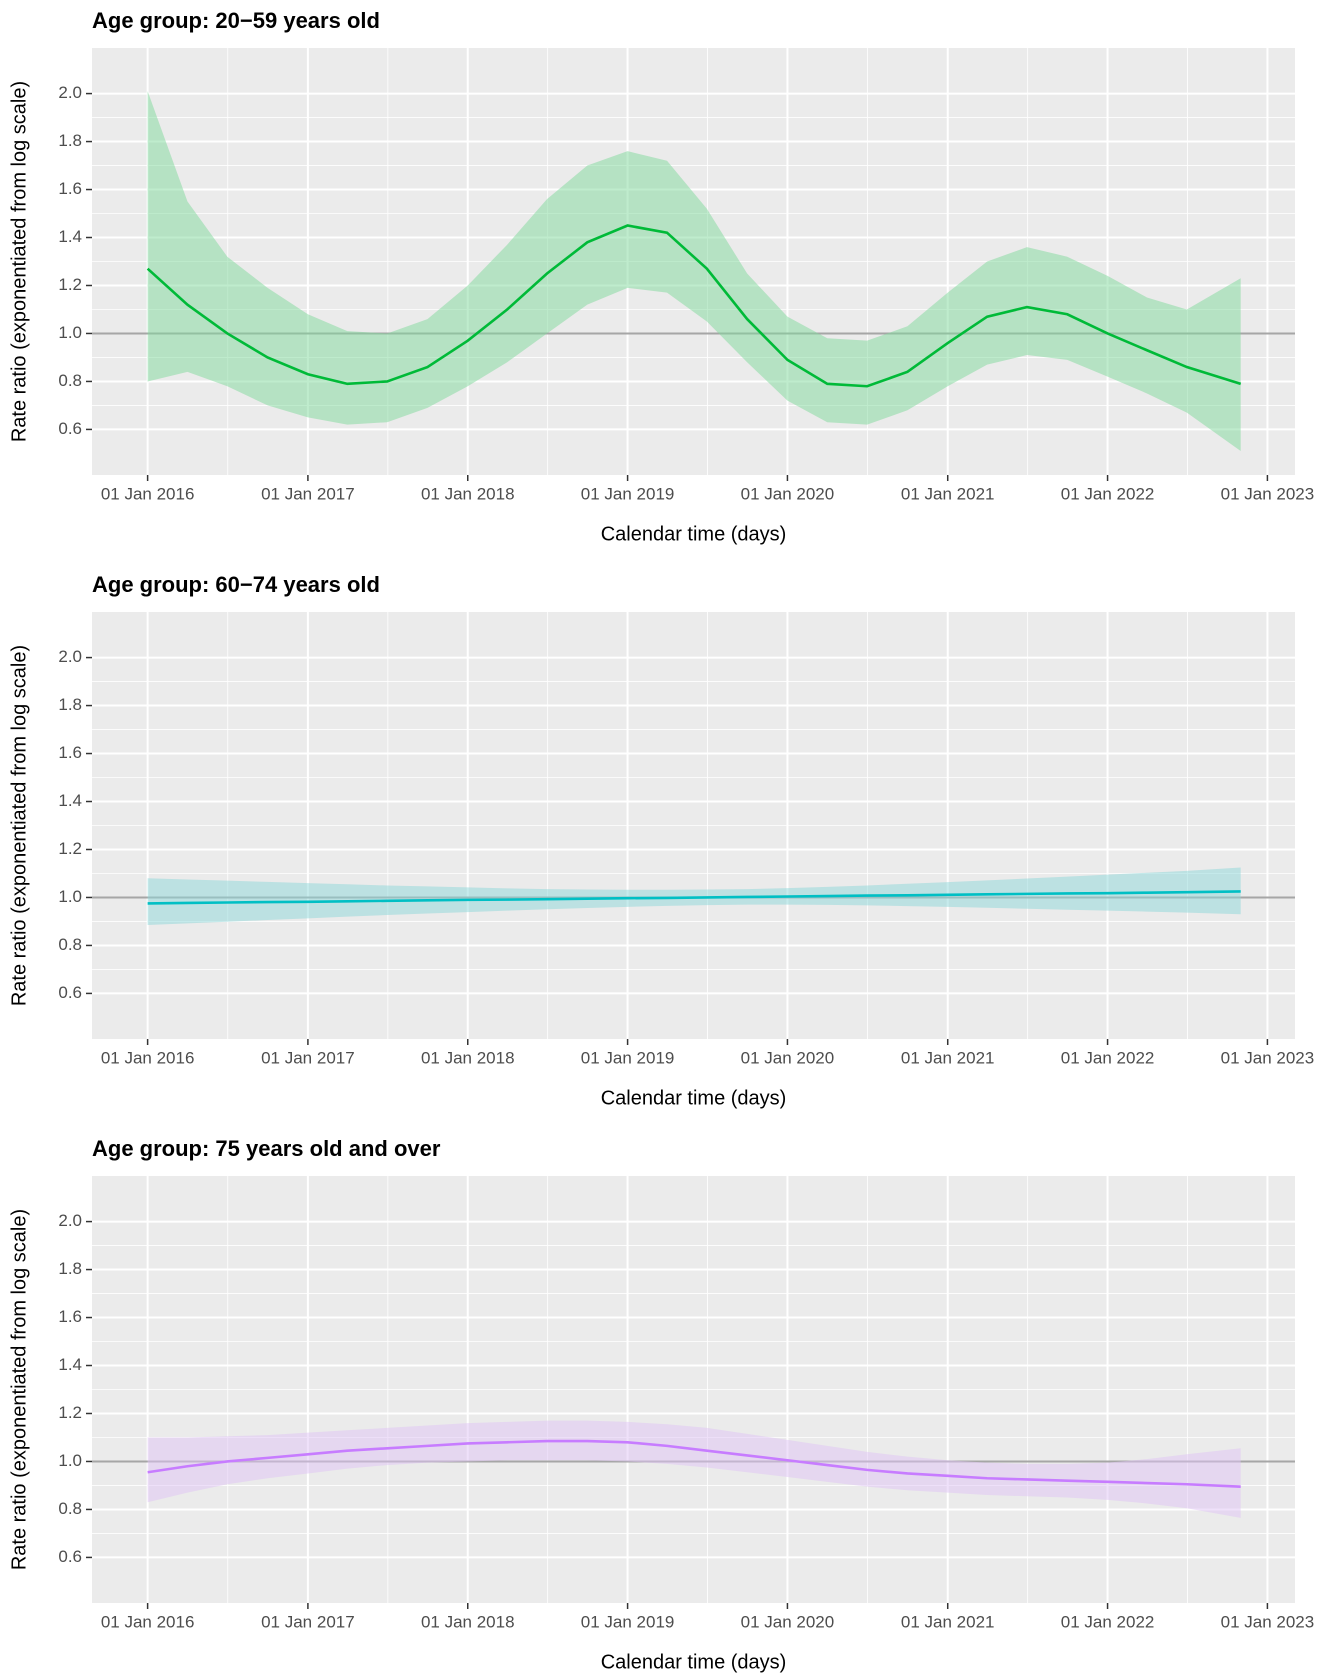  I want to click on panel-title: Age group: 75 years old and over, so click(266, 1148).